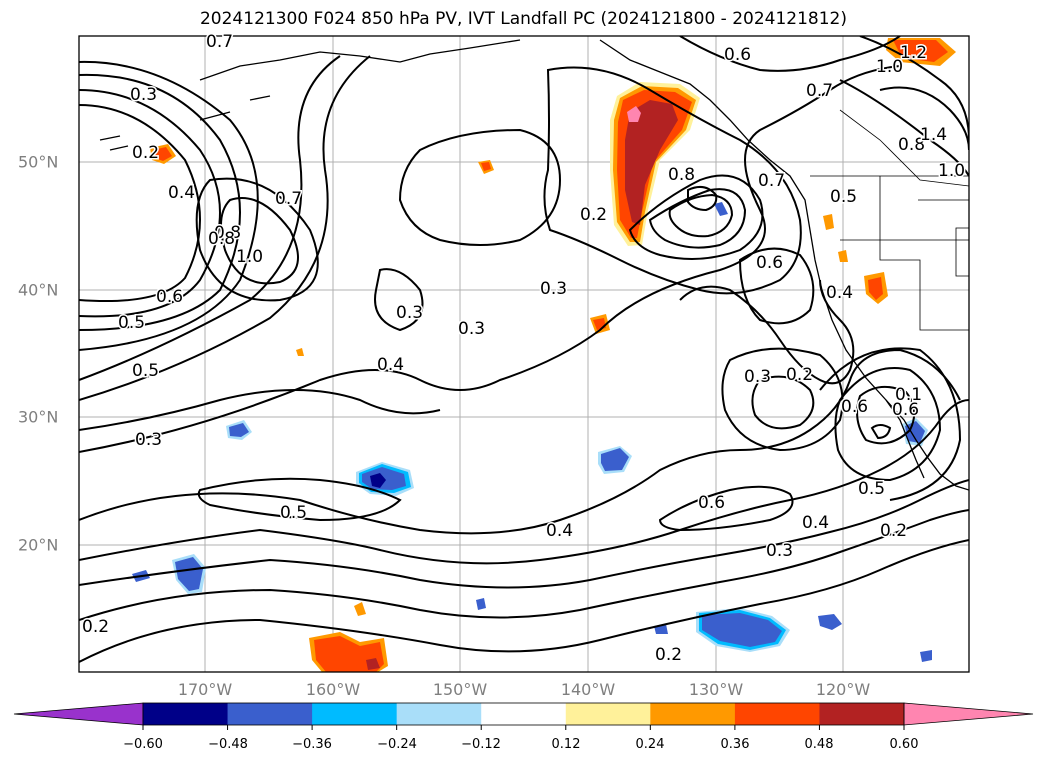 This screenshot has width=1047, height=765. I want to click on lat-label: 20°N, so click(38, 545).